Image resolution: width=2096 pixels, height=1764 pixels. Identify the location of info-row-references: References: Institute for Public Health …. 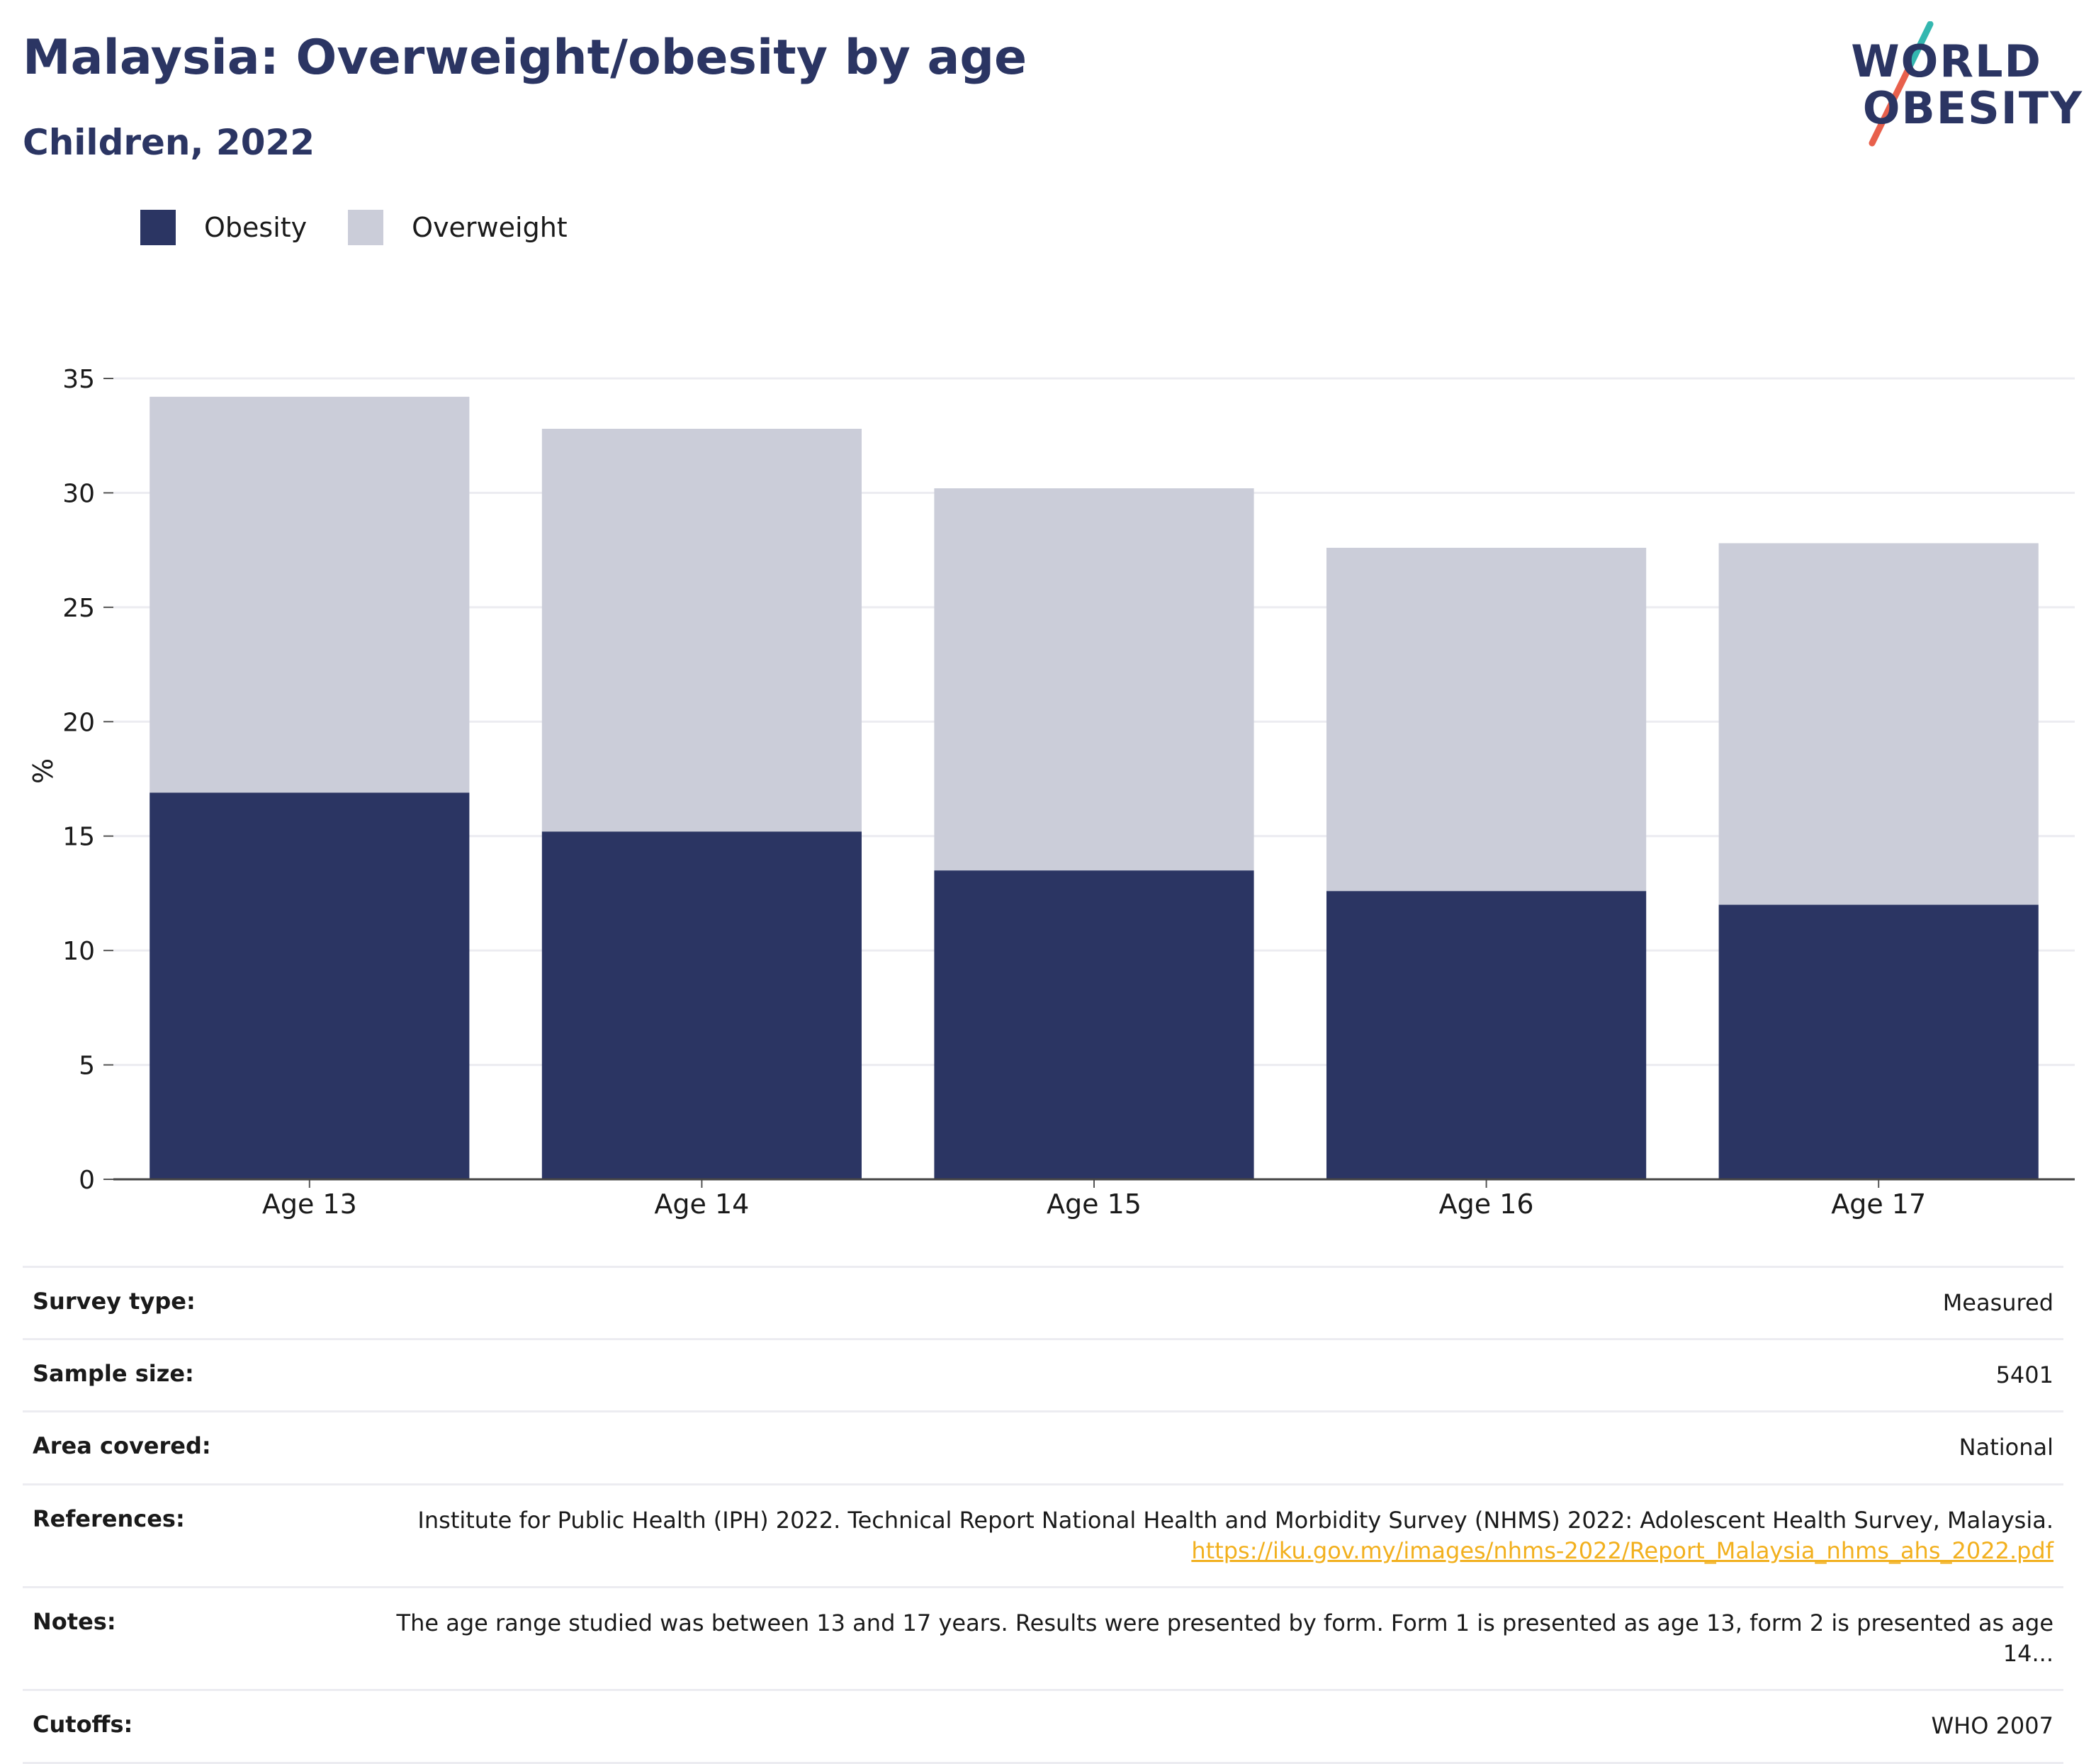
(1043, 1535).